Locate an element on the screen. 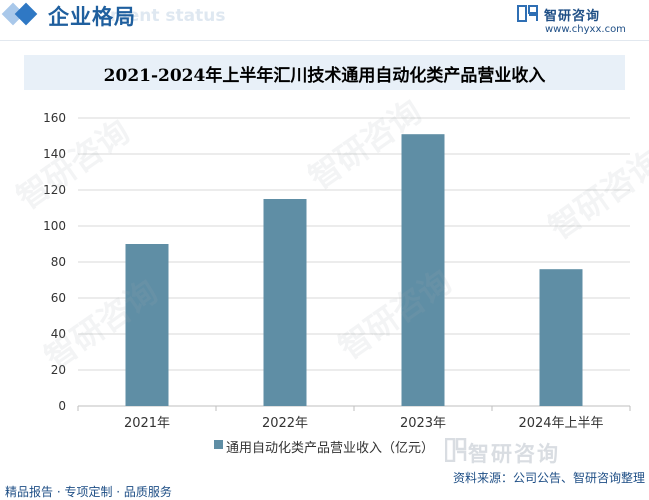 The width and height of the screenshot is (649, 500). y-tick-label: 20 is located at coordinates (58, 370).